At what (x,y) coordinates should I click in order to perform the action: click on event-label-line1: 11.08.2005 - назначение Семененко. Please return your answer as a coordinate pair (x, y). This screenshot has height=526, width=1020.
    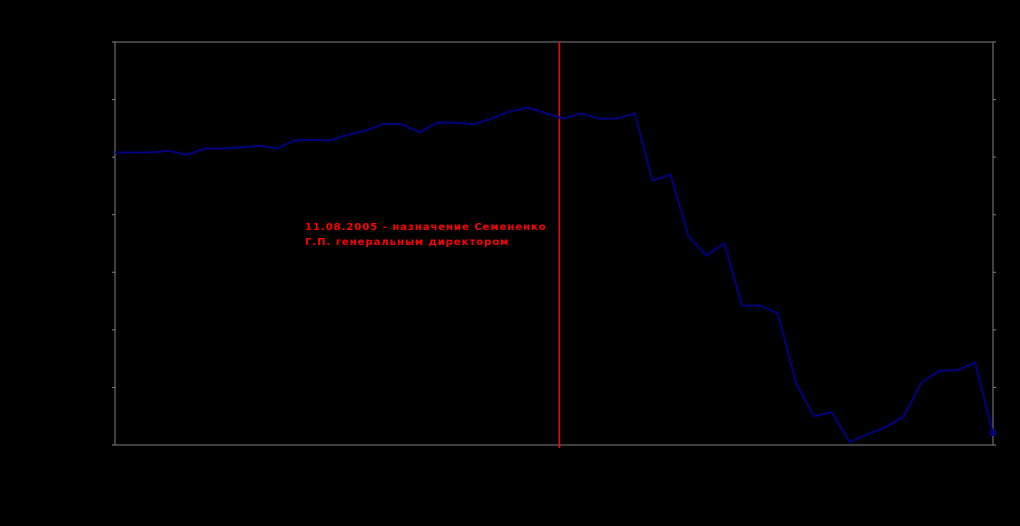
    Looking at the image, I should click on (426, 227).